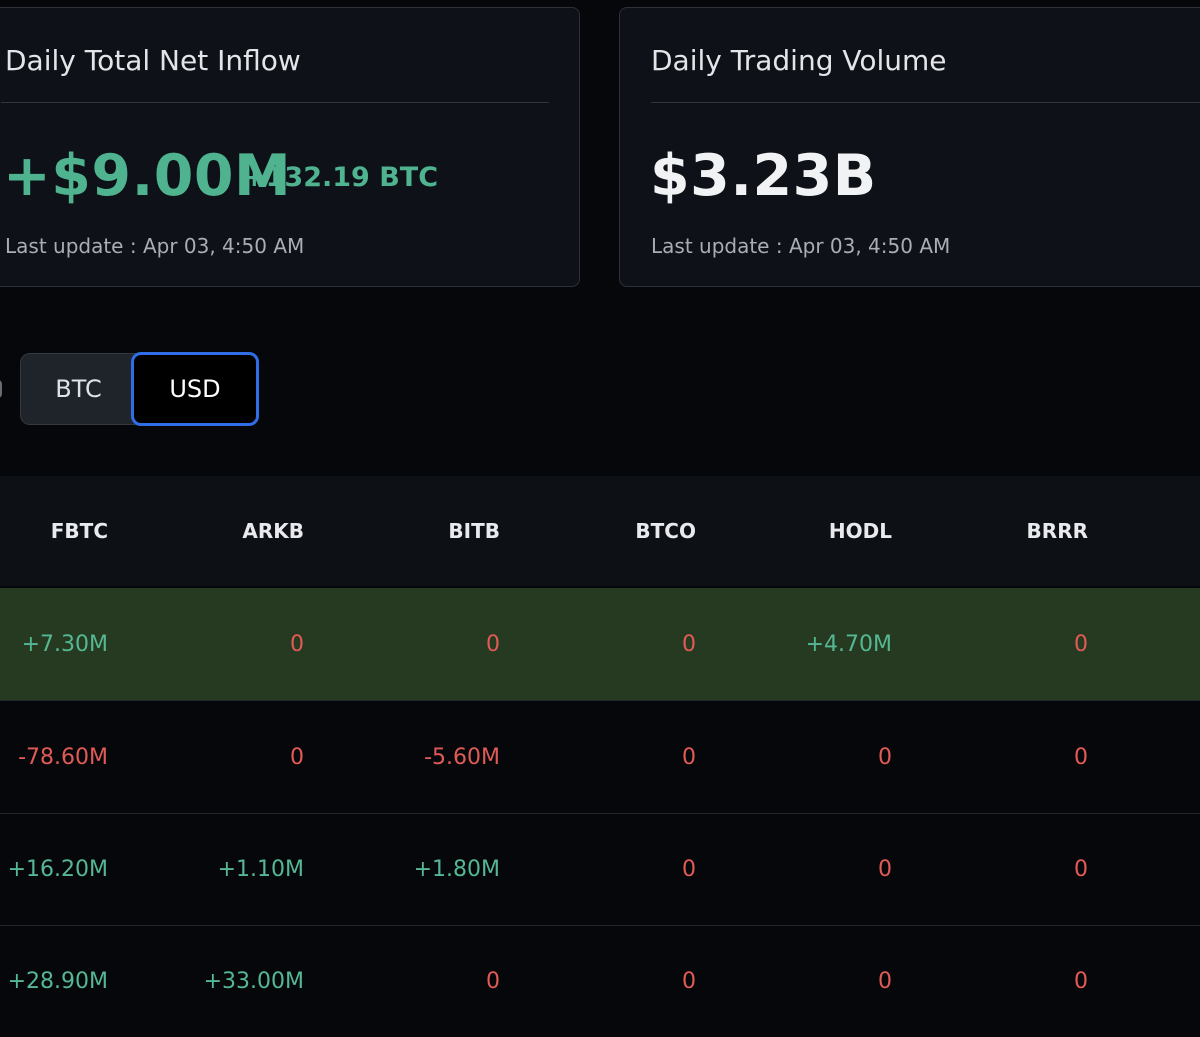 This screenshot has height=1037, width=1200. Describe the element at coordinates (848, 644) in the screenshot. I see `table-cell: +4.70M` at that location.